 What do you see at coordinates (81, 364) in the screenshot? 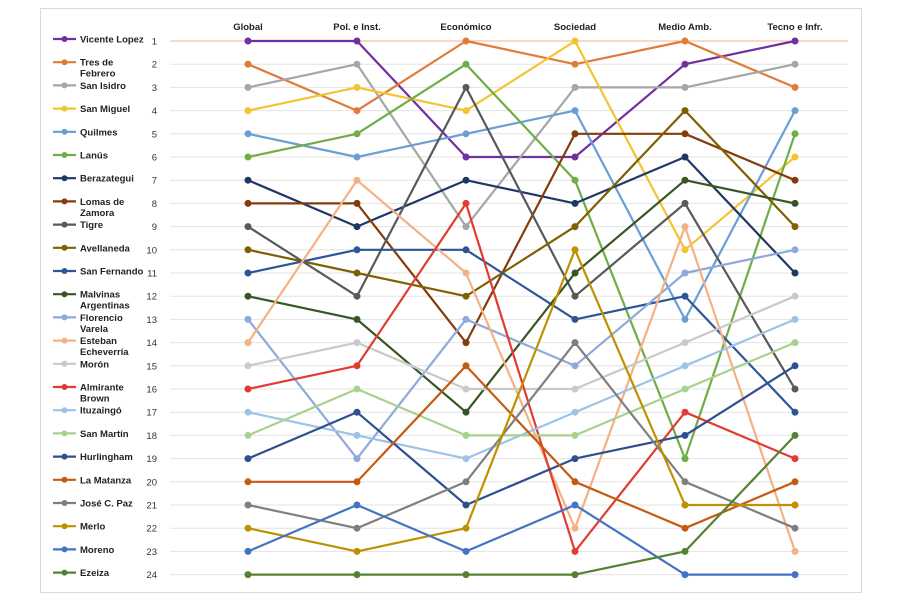
I see `legend-item: Morón` at bounding box center [81, 364].